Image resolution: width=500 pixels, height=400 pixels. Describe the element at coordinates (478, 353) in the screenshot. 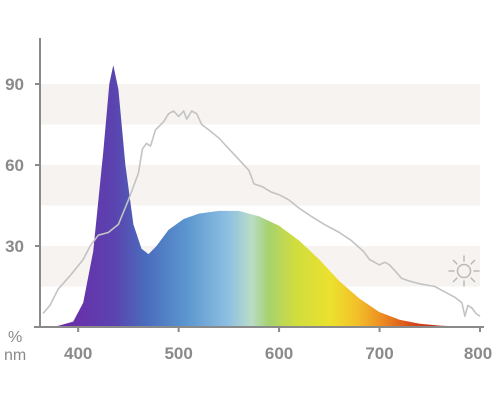

I see `x-tick-label: 800` at that location.